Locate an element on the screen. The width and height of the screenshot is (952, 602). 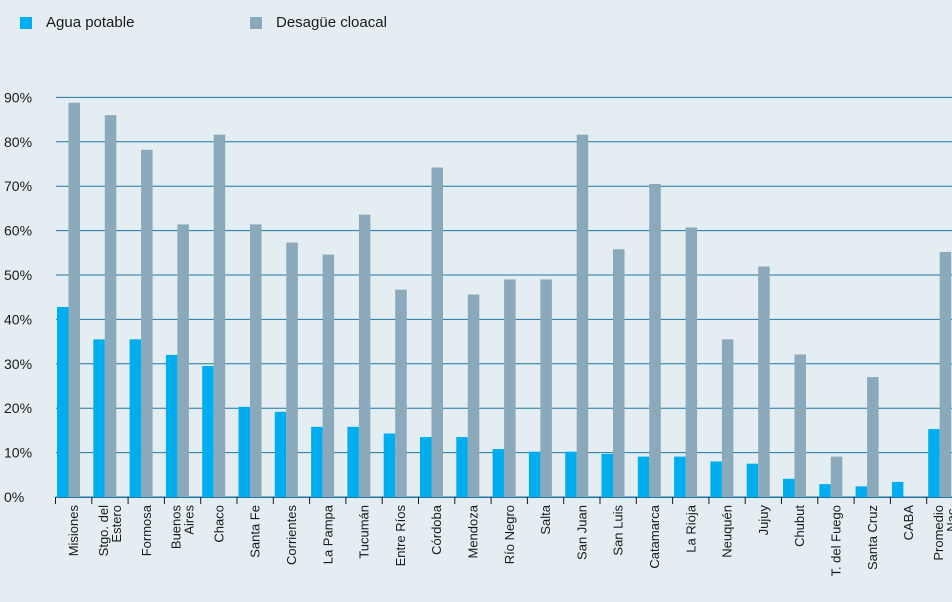
legend-item-desague: Desagüe cloacal is located at coordinates (318, 22).